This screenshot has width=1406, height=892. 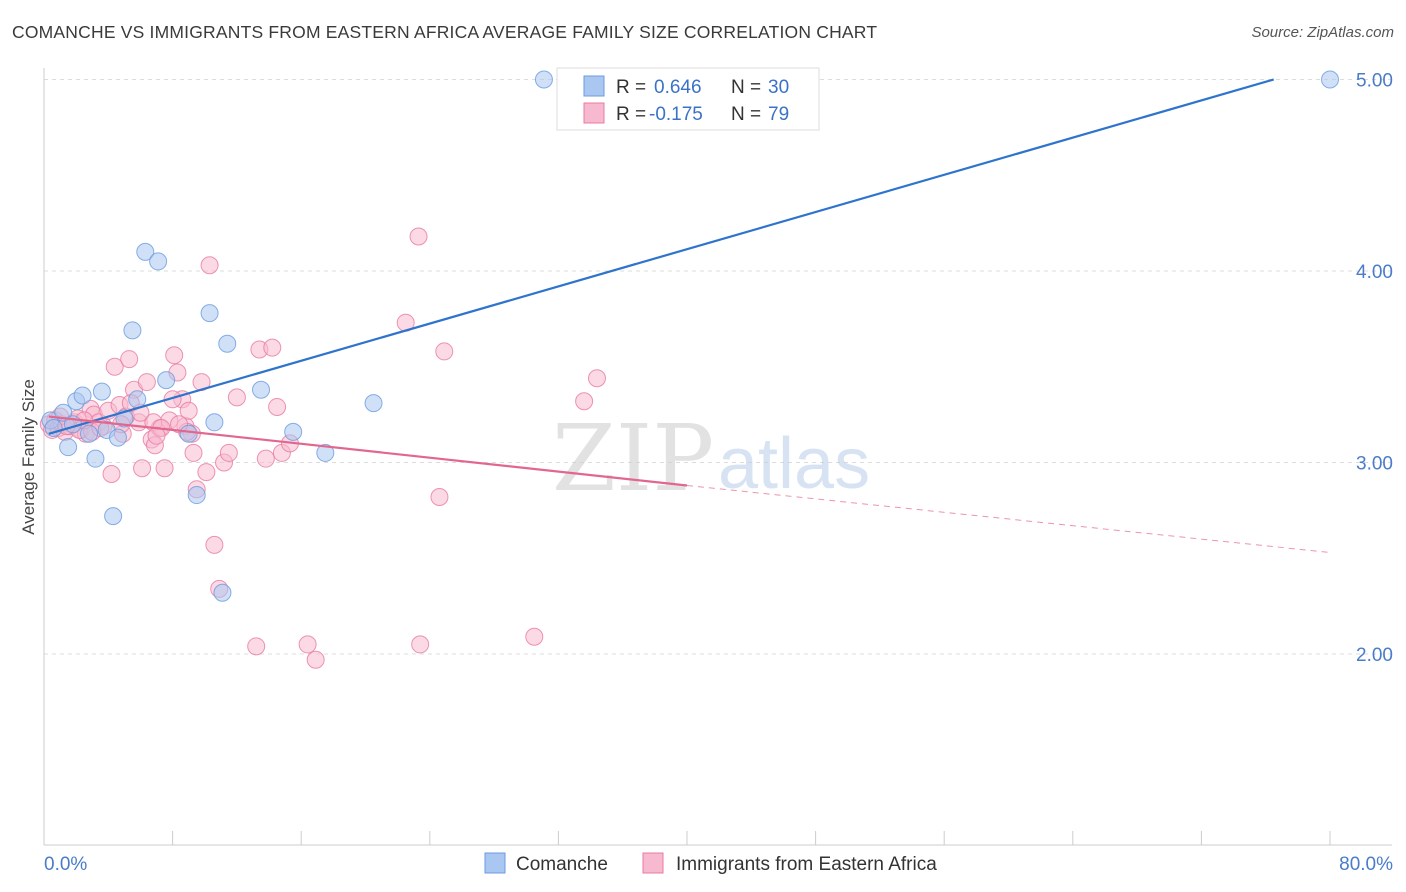 I want to click on y-tick-label: 3.00, so click(x=1374, y=464).